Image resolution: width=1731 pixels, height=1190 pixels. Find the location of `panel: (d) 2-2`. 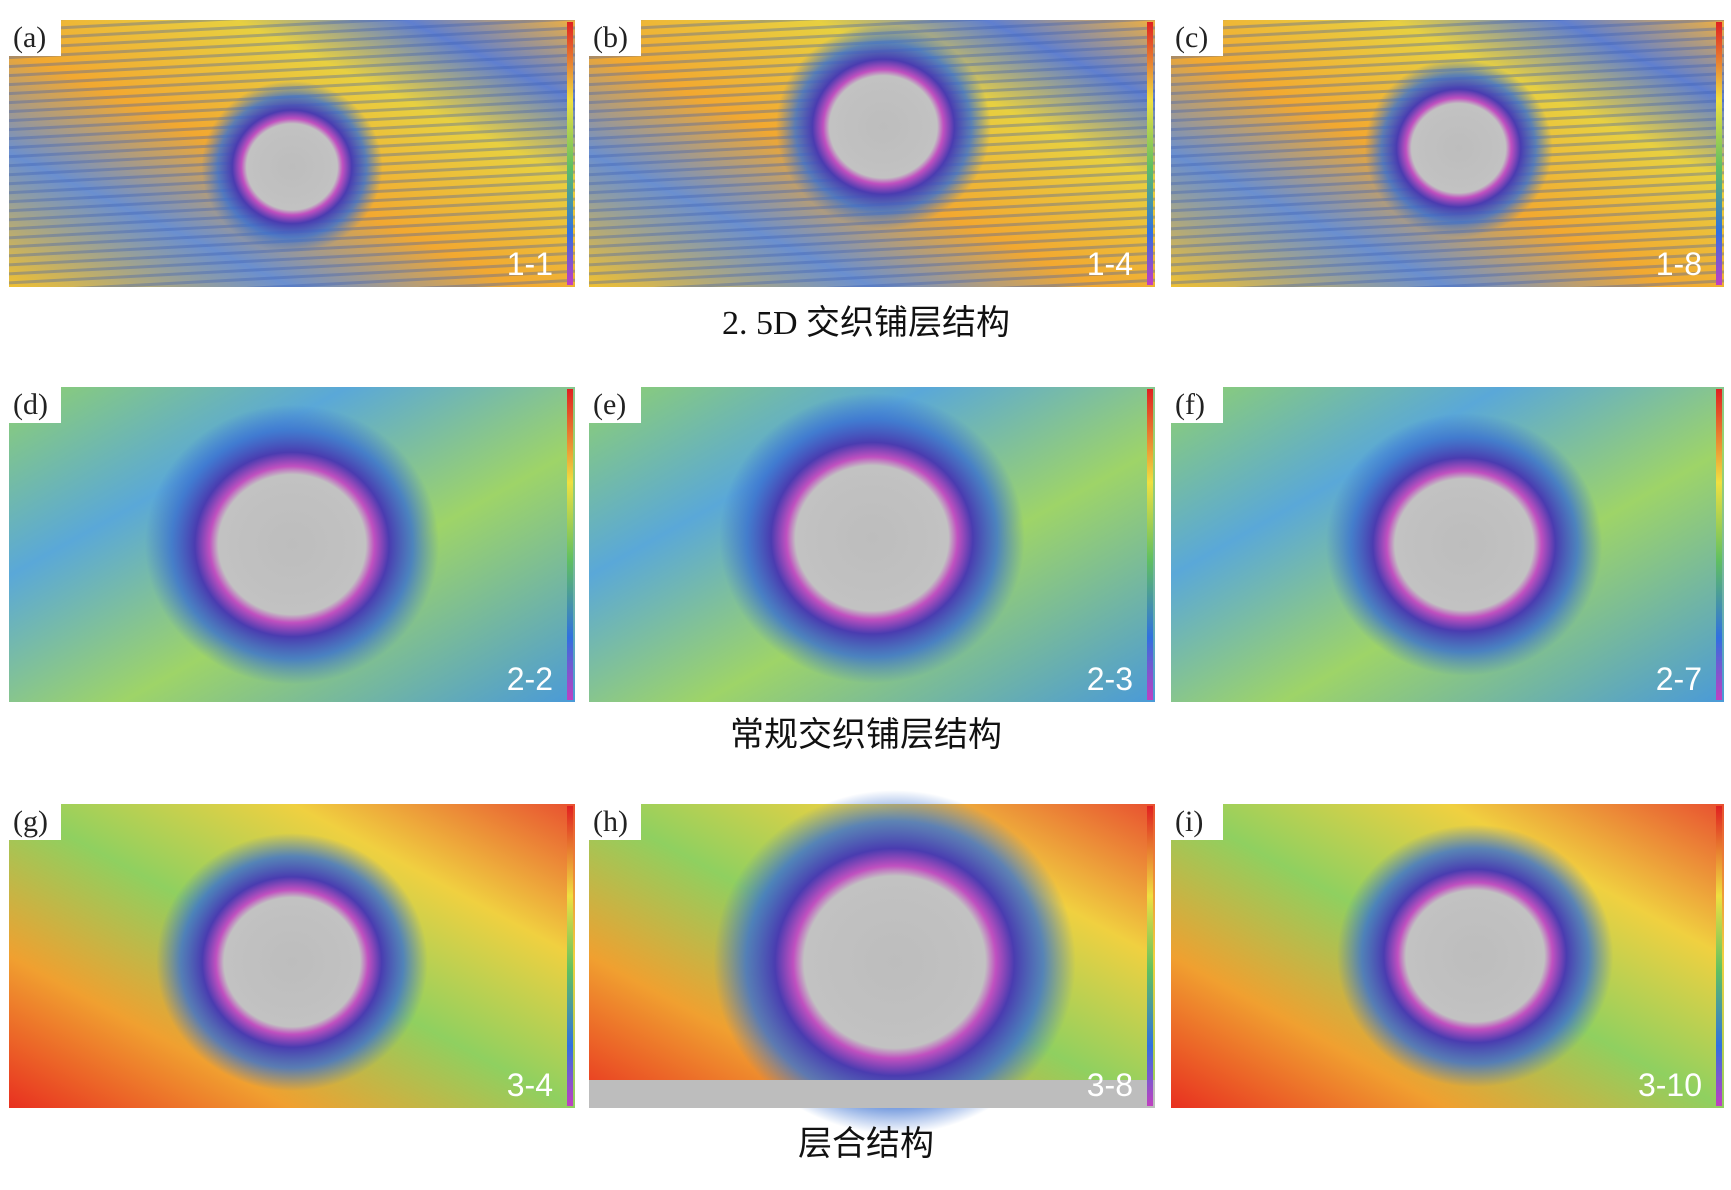

panel: (d) 2-2 is located at coordinates (292, 544).